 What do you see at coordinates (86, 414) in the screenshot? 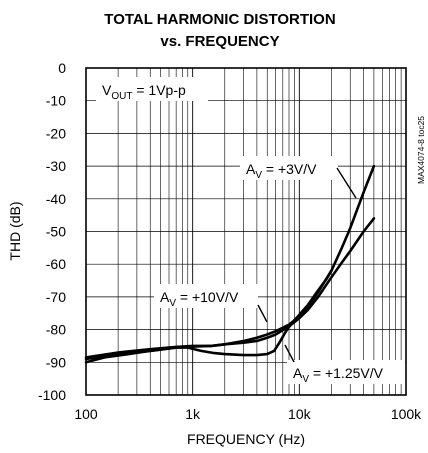
I see `x-tick-label: 100` at bounding box center [86, 414].